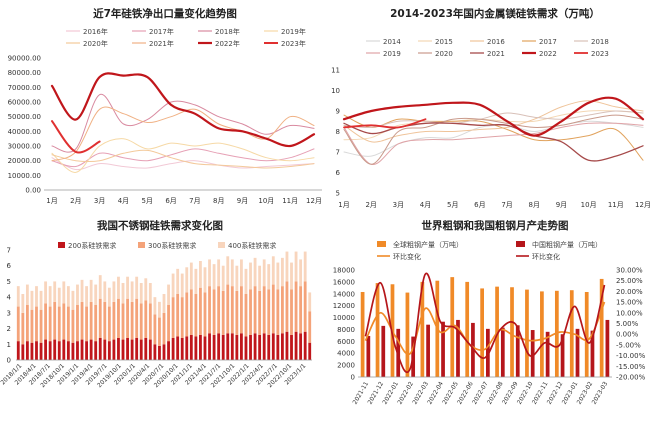 This screenshot has width=659, height=430. What do you see at coordinates (24, 176) in the screenshot?
I see `chart1-ytick-1: 10000.00` at bounding box center [24, 176].